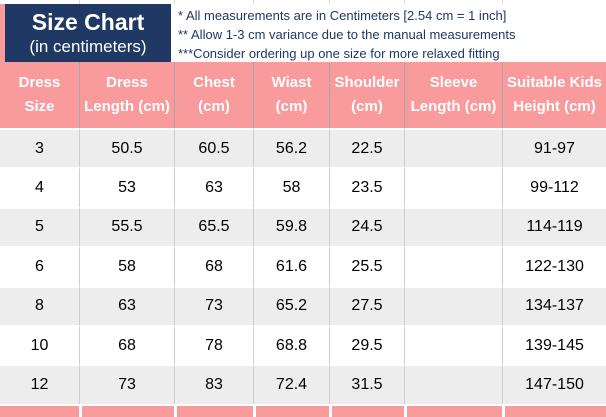  Describe the element at coordinates (554, 266) in the screenshot. I see `table-cell: 122-130` at that location.